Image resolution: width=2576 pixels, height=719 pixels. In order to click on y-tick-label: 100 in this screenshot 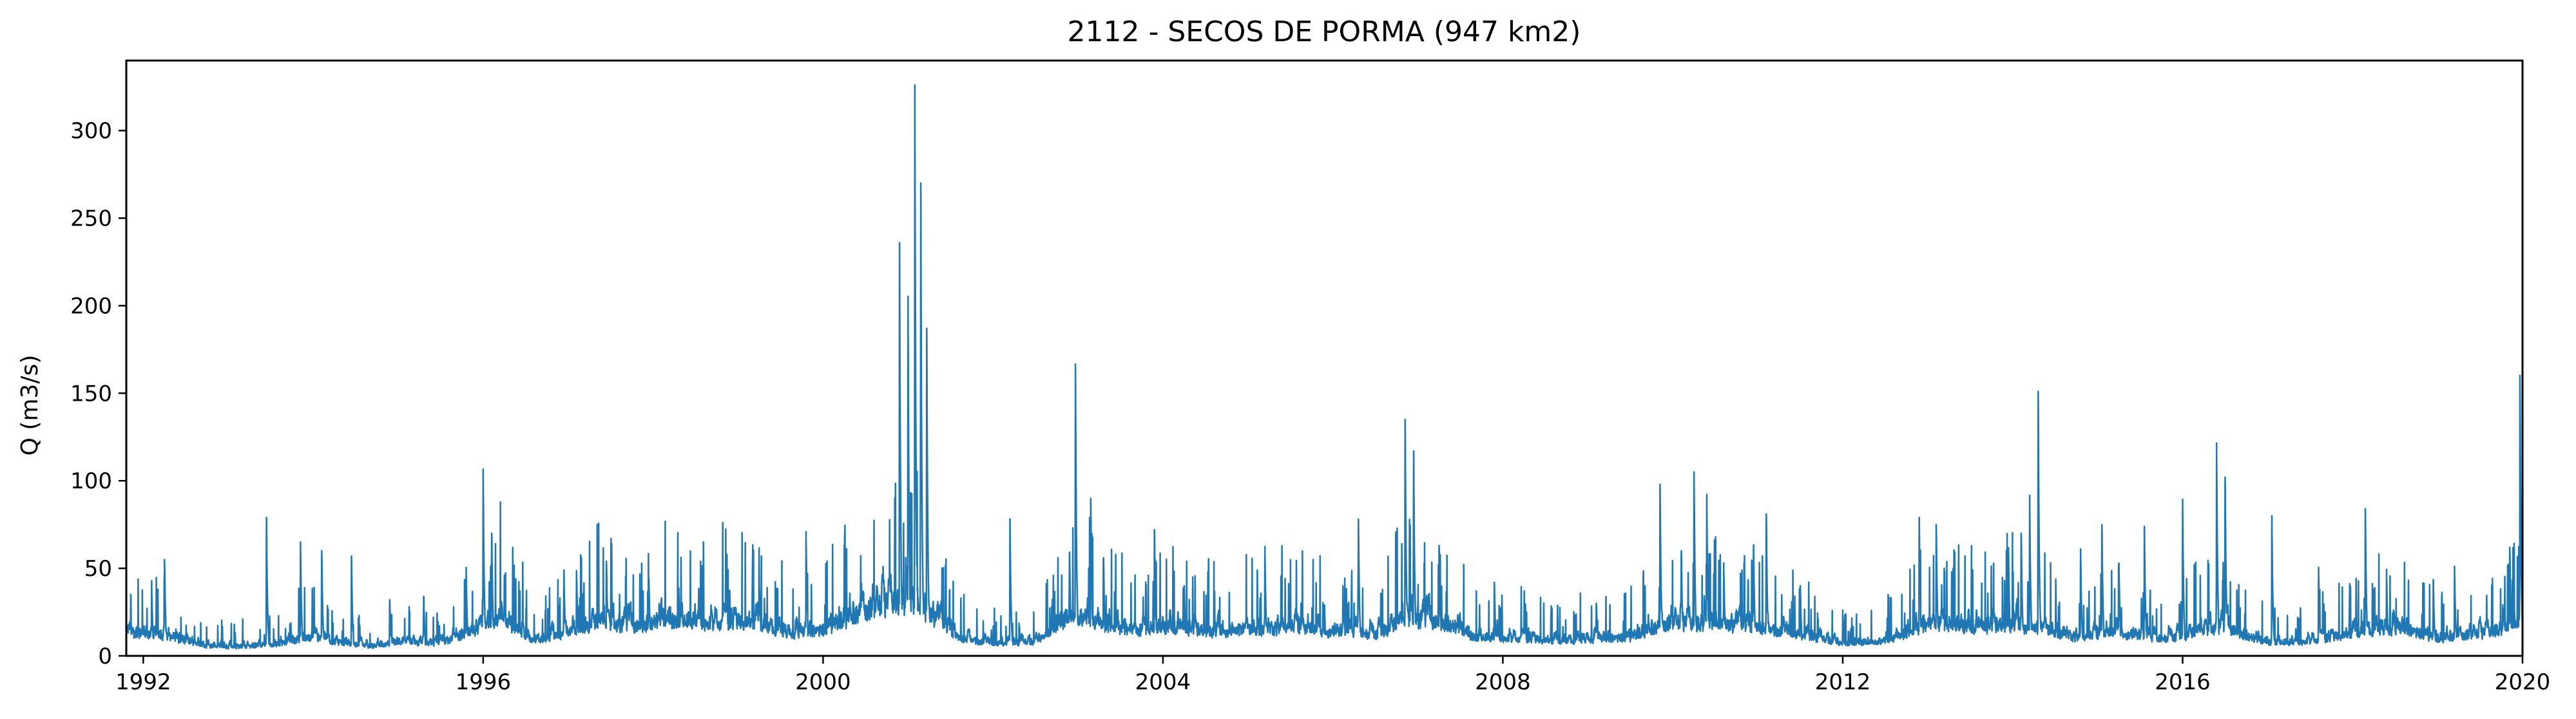, I will do `click(91, 481)`.